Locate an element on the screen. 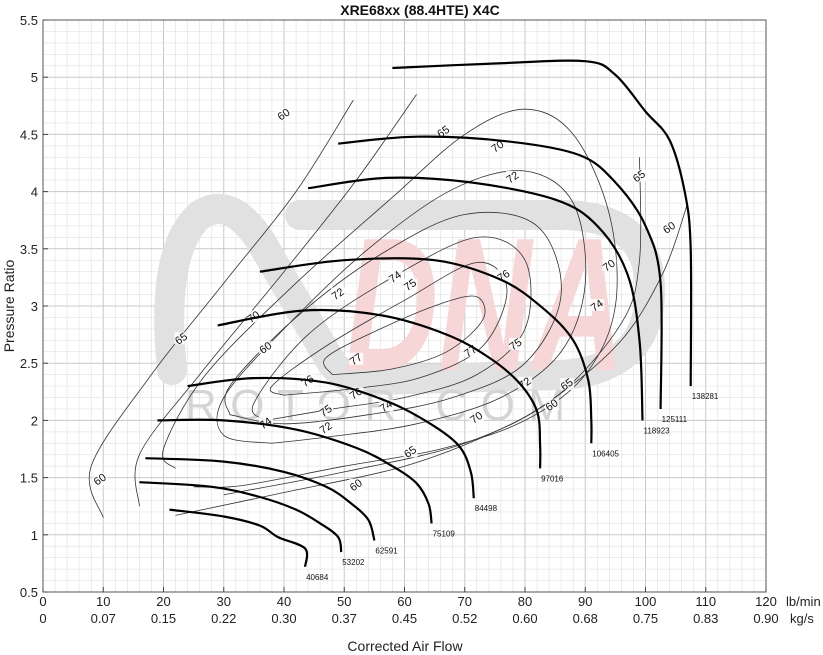 This screenshot has height=655, width=823. speed-line-label: 40684 is located at coordinates (317, 577).